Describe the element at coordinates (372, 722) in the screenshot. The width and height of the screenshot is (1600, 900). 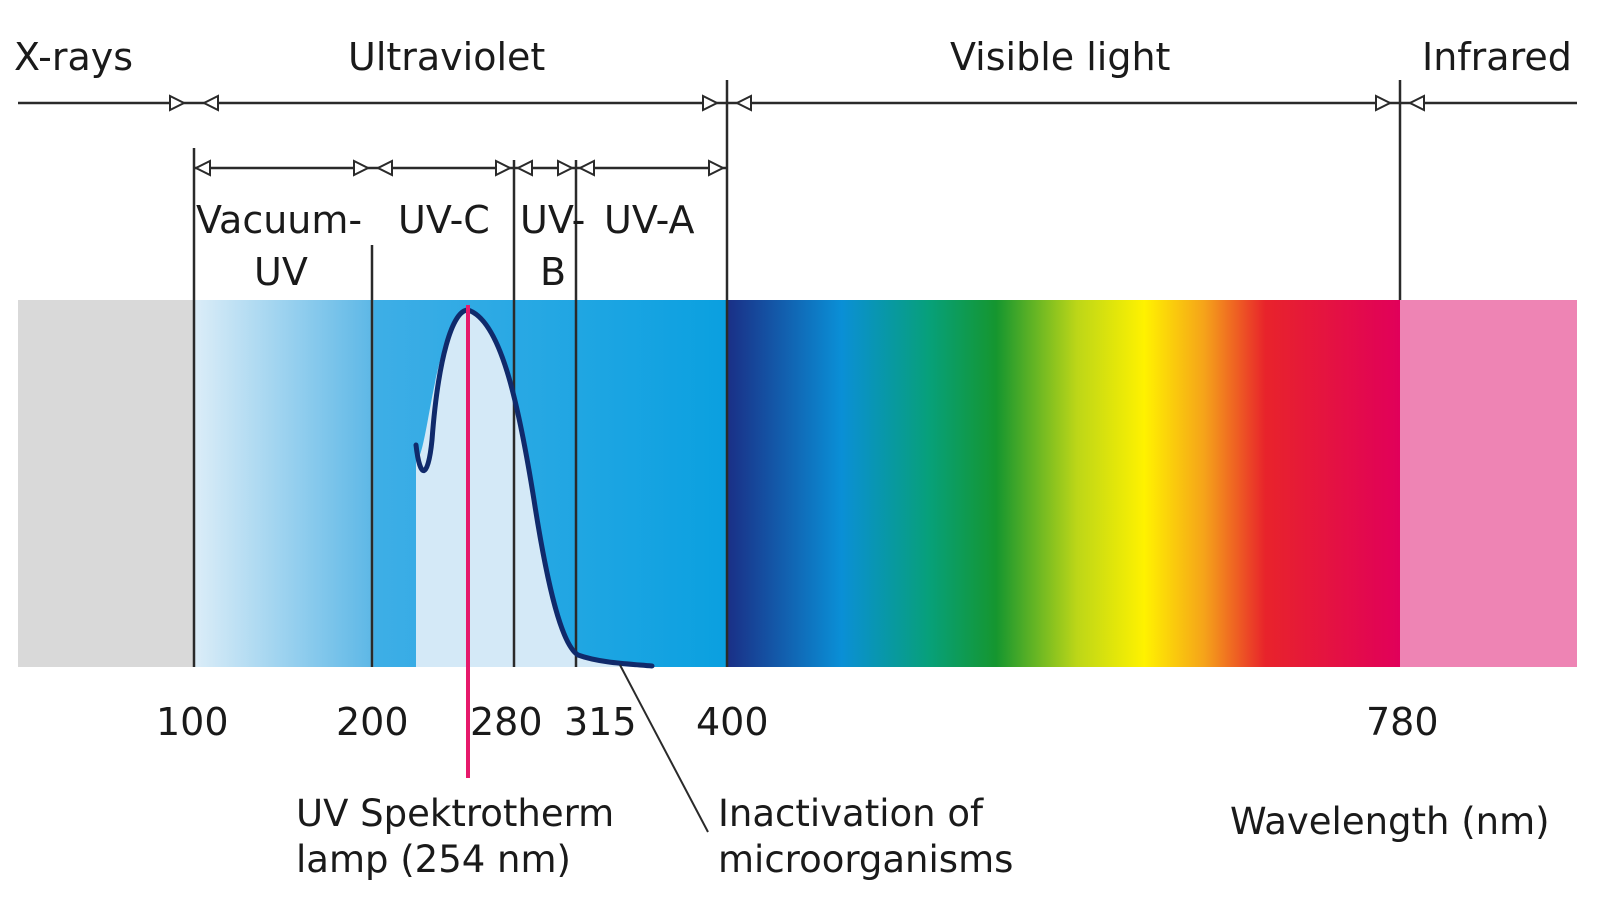
I see `tick-label-200: 200` at that location.